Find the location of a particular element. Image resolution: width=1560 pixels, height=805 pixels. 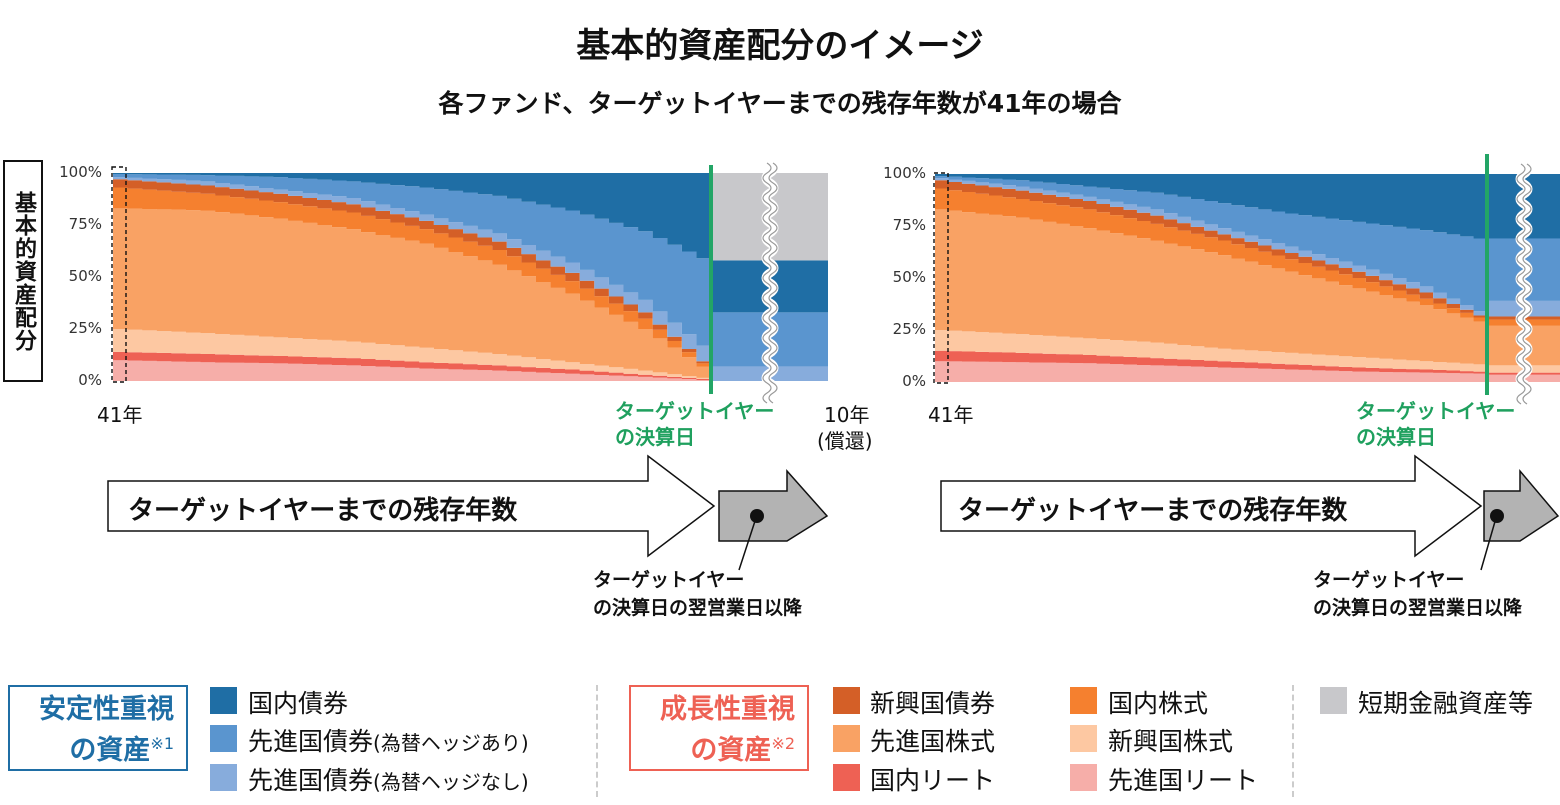

x-end-left-sub: (償還) is located at coordinates (845, 441).